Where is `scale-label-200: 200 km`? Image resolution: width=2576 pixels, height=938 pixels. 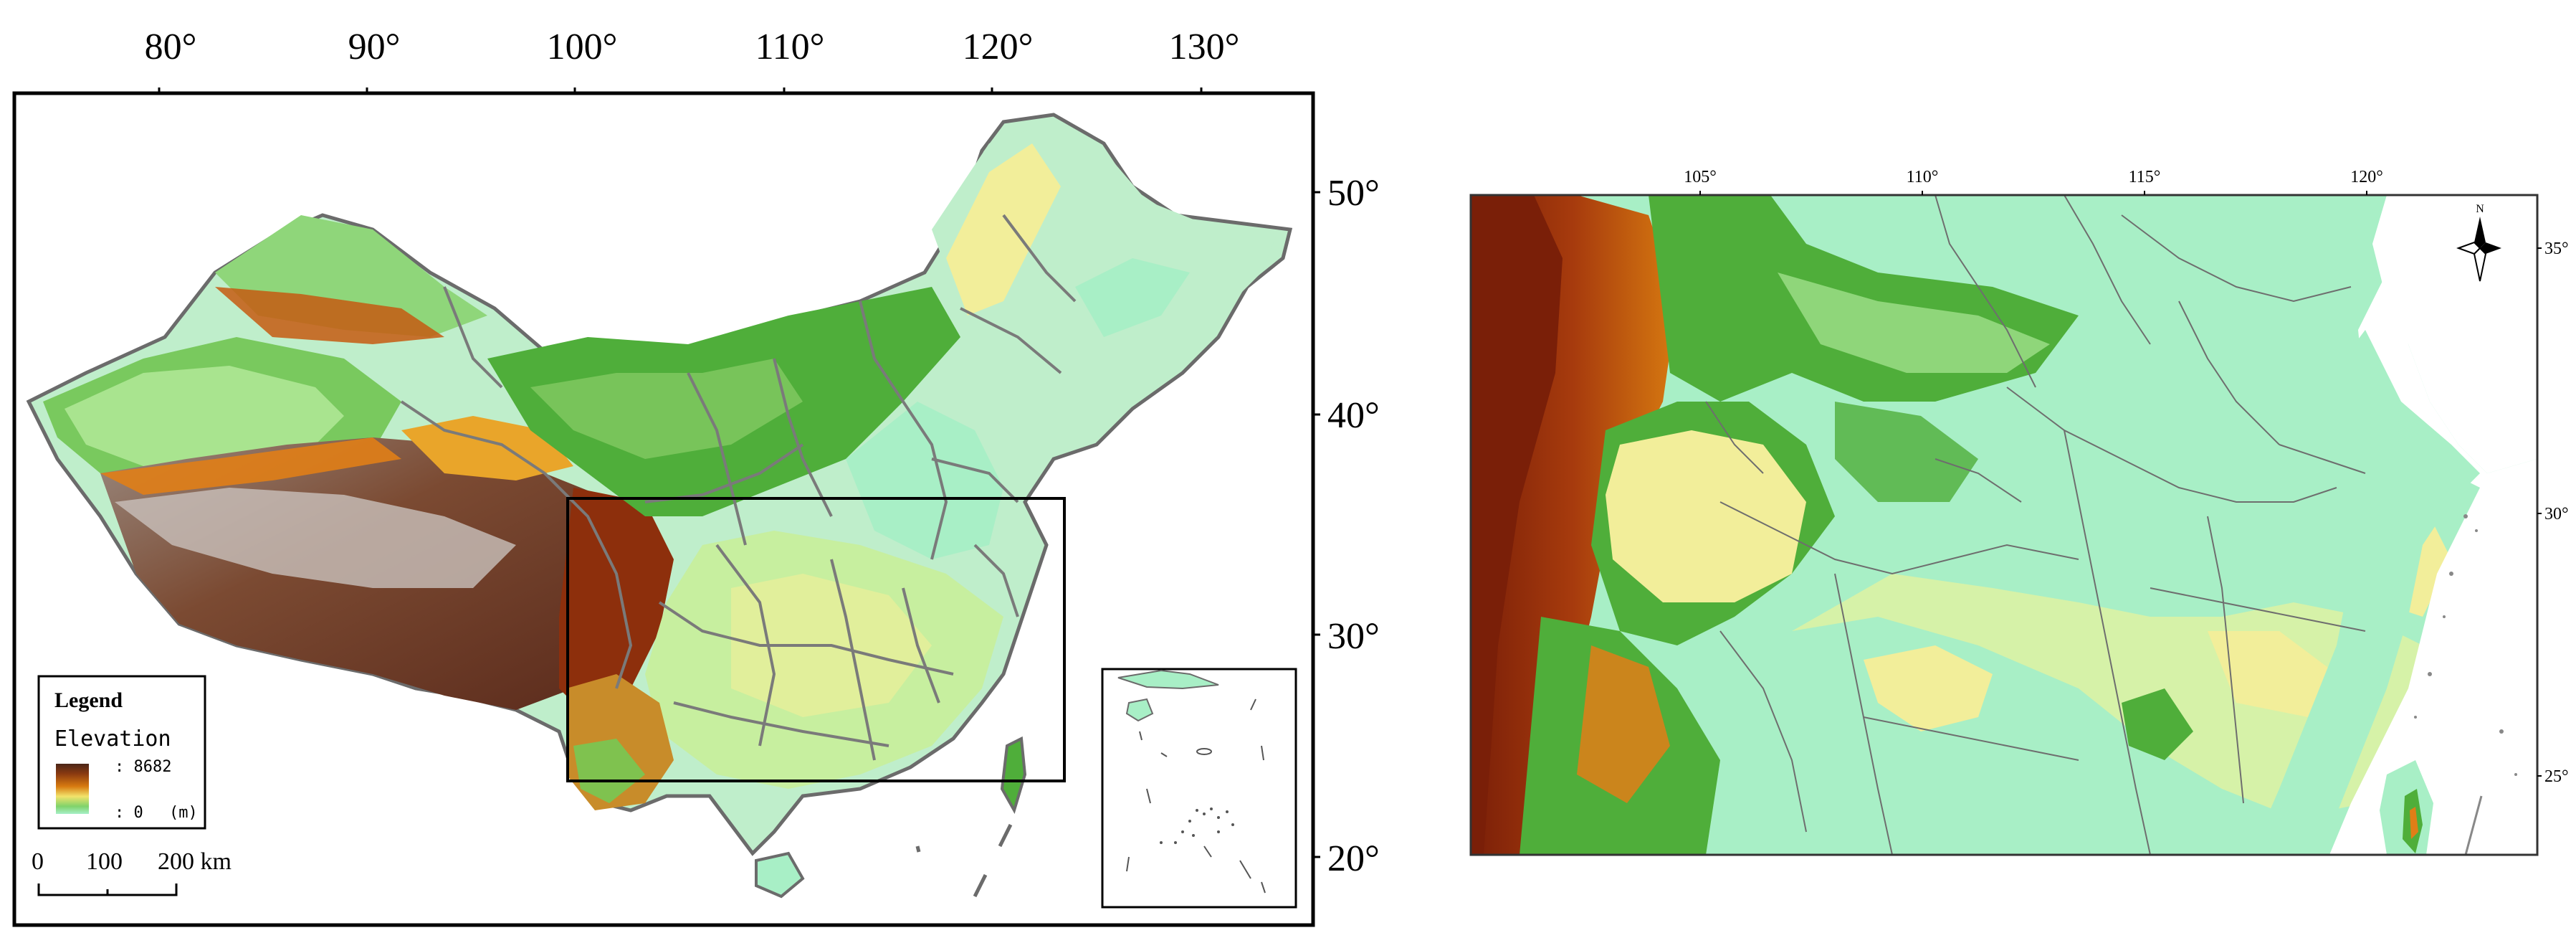 scale-label-200: 200 km is located at coordinates (195, 861).